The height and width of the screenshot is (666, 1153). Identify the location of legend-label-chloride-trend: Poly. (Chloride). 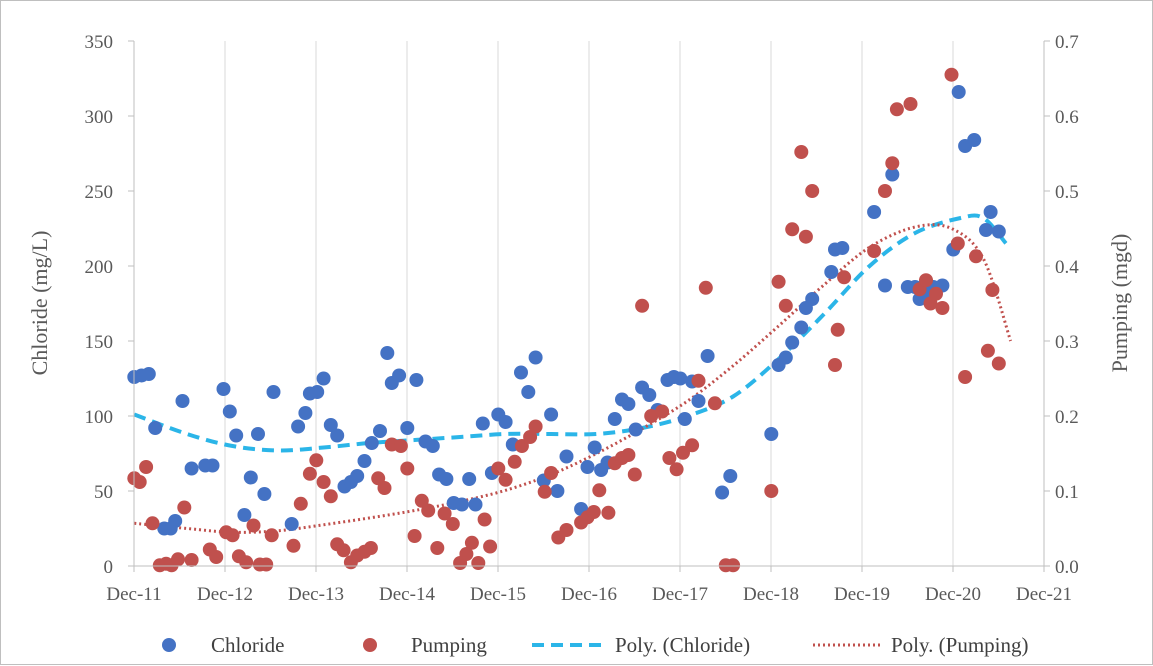
(682, 645).